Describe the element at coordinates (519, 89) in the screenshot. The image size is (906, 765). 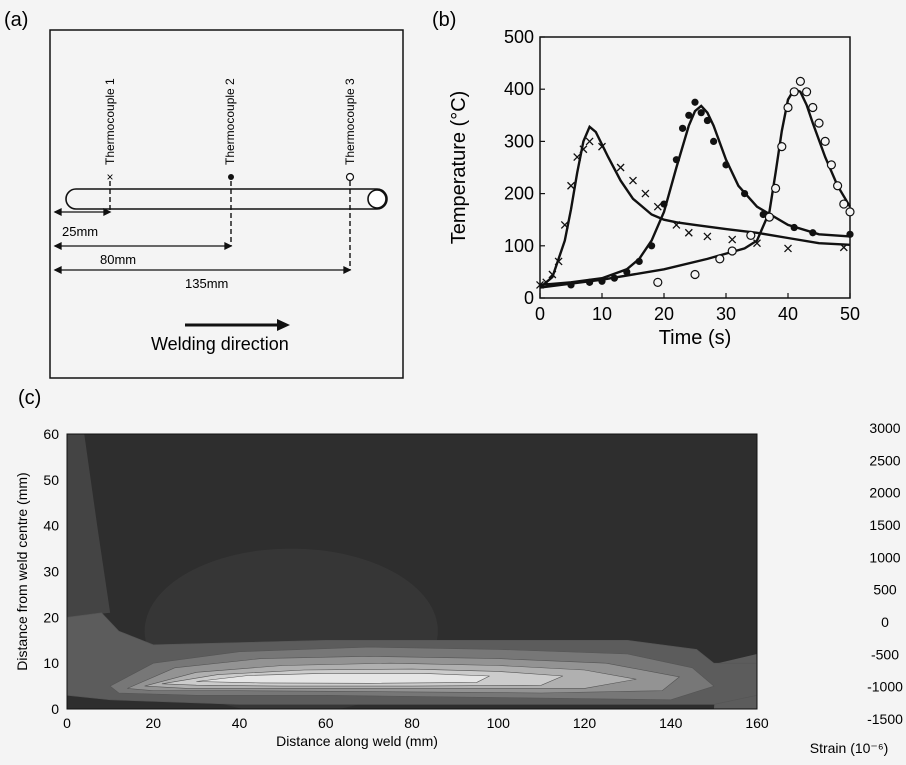
I see `y-tick-label: 400` at that location.